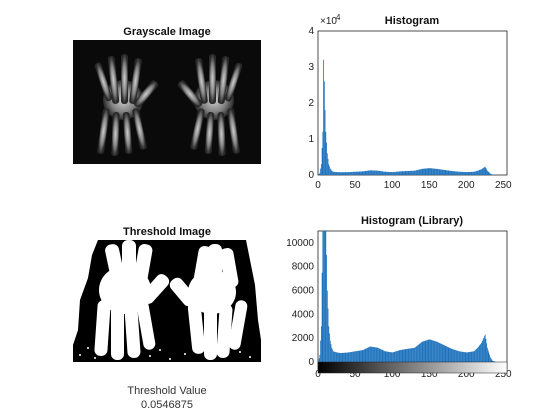 This screenshot has width=560, height=420. I want to click on histogram-axes-box, so click(412, 103).